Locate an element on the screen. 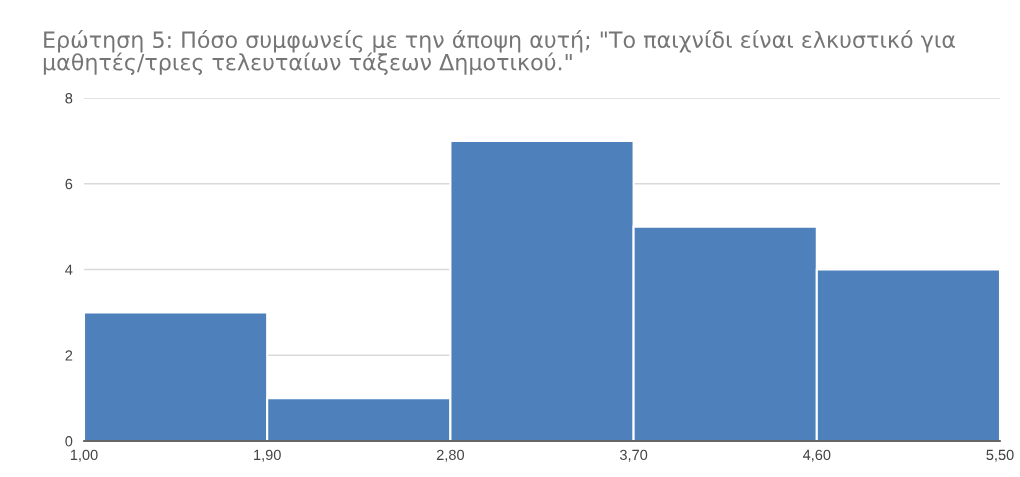  y-tick-label: 8 is located at coordinates (69, 98).